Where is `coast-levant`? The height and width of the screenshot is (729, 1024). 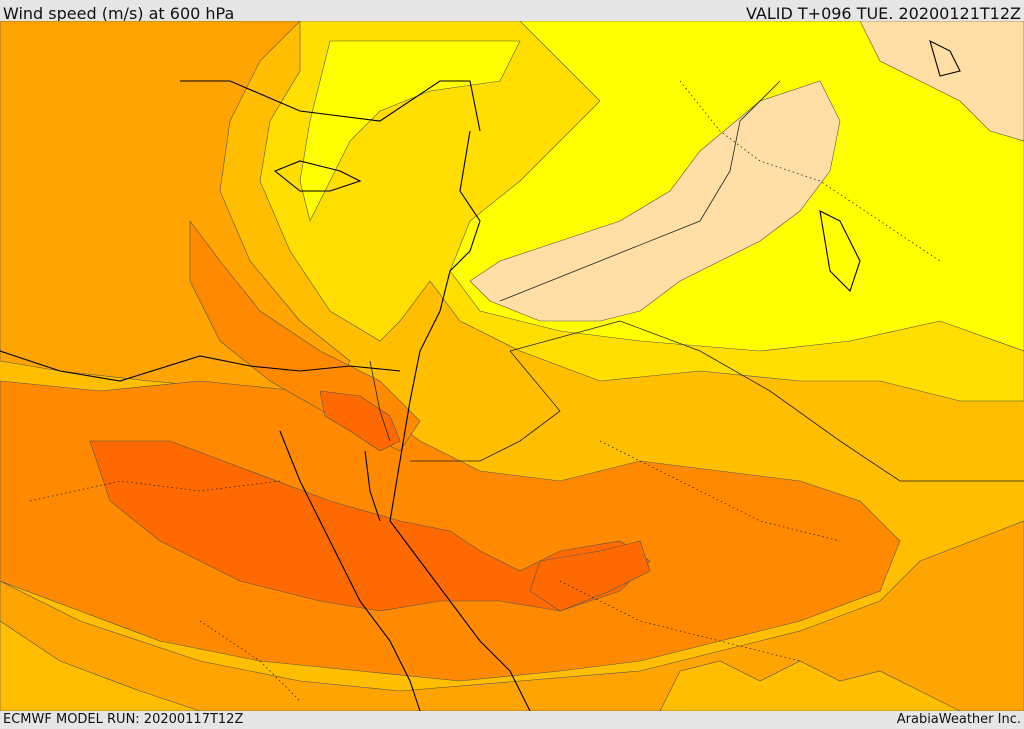 coast-levant is located at coordinates (435, 326).